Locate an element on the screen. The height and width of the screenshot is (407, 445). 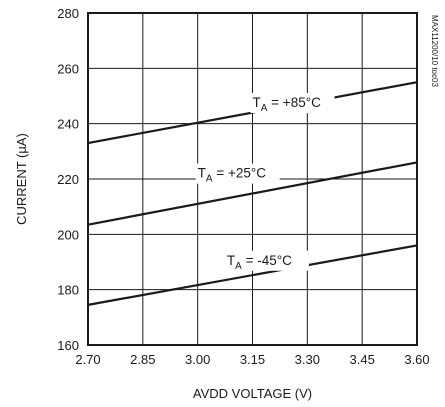
y-axis-label: CURRENT (µA) is located at coordinates (21, 179).